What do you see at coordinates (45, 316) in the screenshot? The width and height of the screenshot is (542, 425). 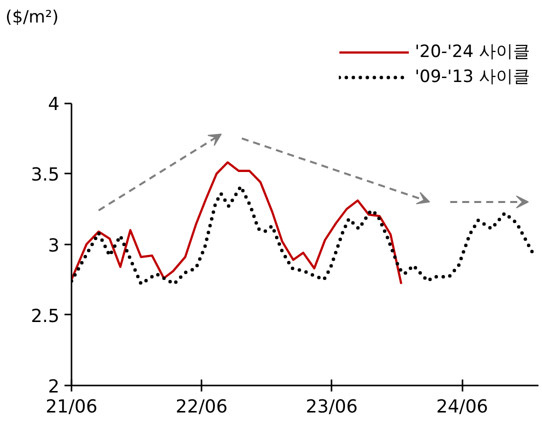 I see `y-tick-label: 2.5` at bounding box center [45, 316].